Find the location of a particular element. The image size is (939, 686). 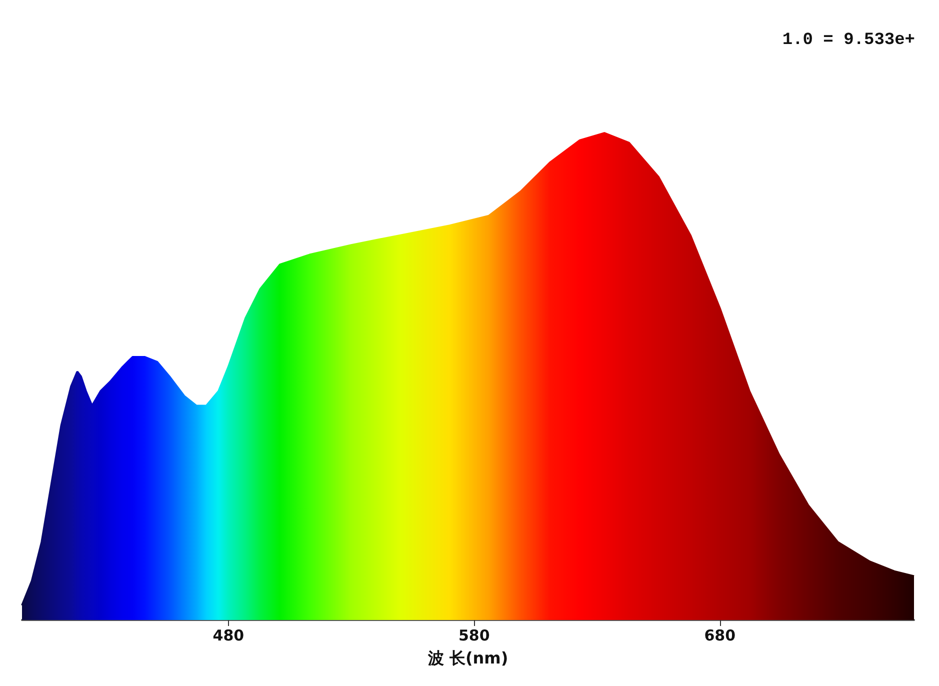

x-tick-label: 680 is located at coordinates (720, 635).